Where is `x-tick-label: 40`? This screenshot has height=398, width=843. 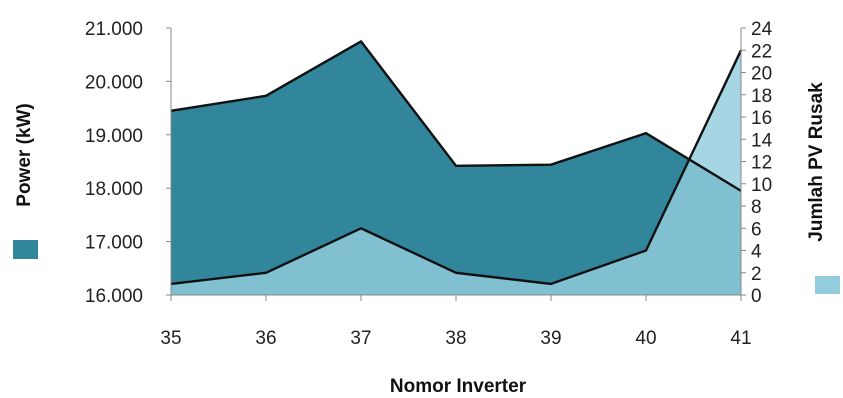 x-tick-label: 40 is located at coordinates (645, 338).